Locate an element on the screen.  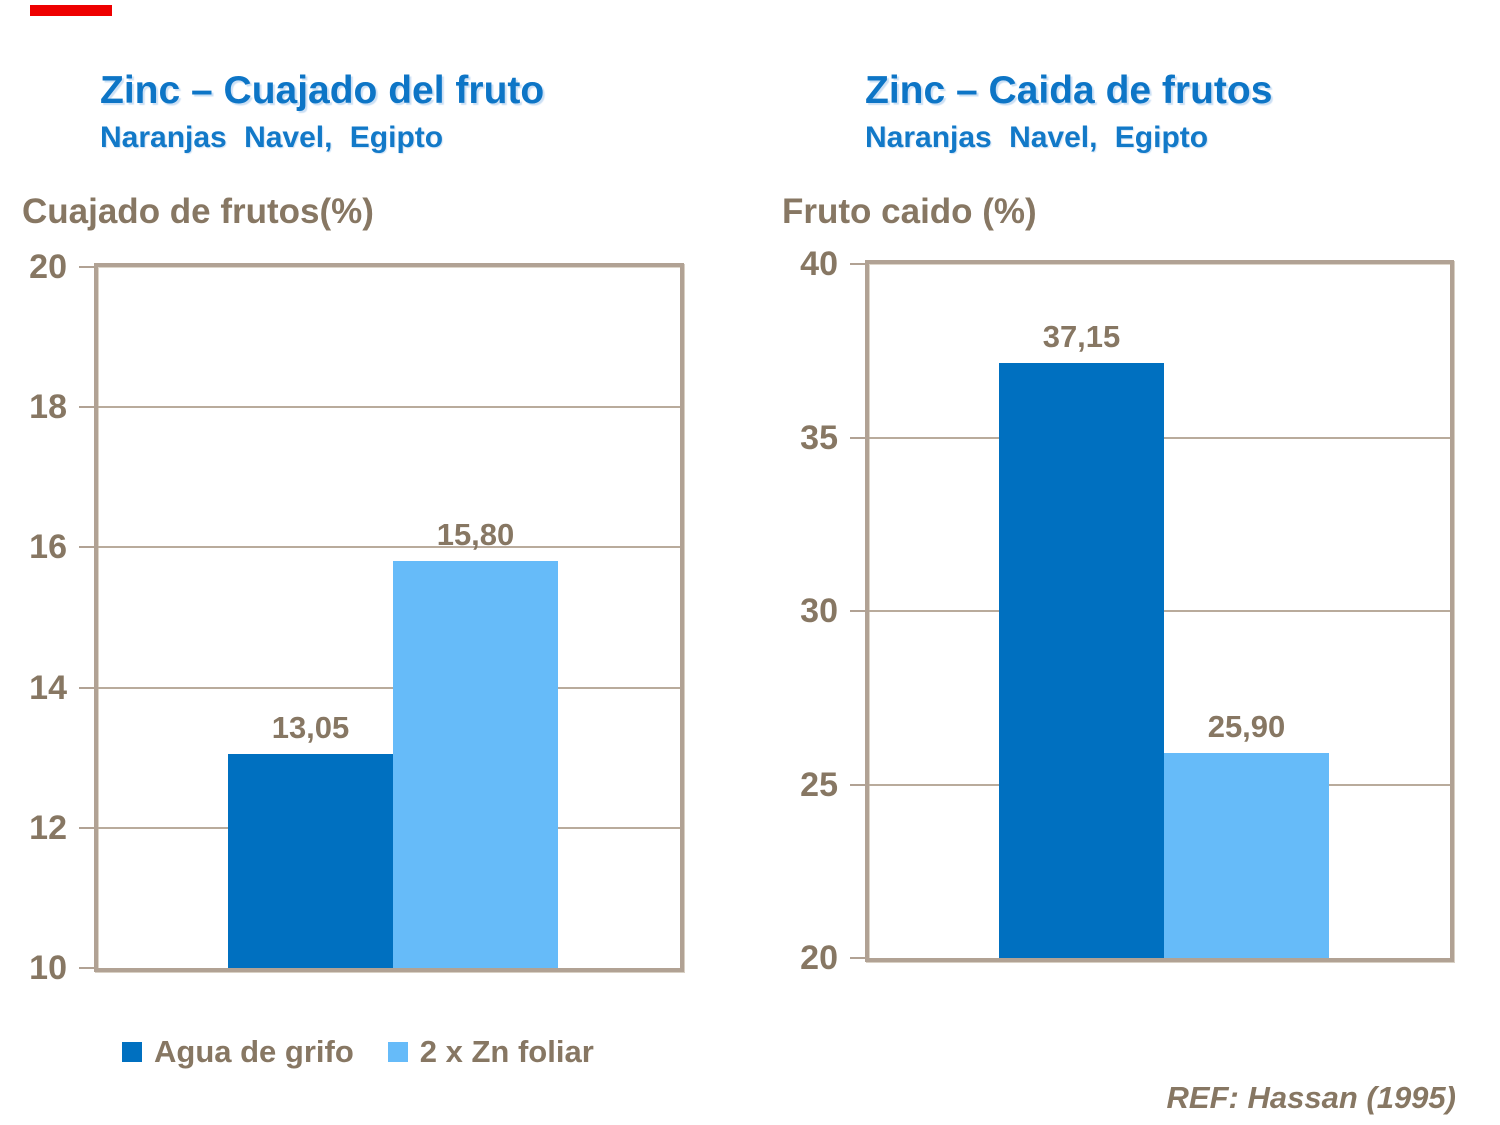
left-chart-subtitle: Naranjas Navel, Egipto is located at coordinates (272, 137).